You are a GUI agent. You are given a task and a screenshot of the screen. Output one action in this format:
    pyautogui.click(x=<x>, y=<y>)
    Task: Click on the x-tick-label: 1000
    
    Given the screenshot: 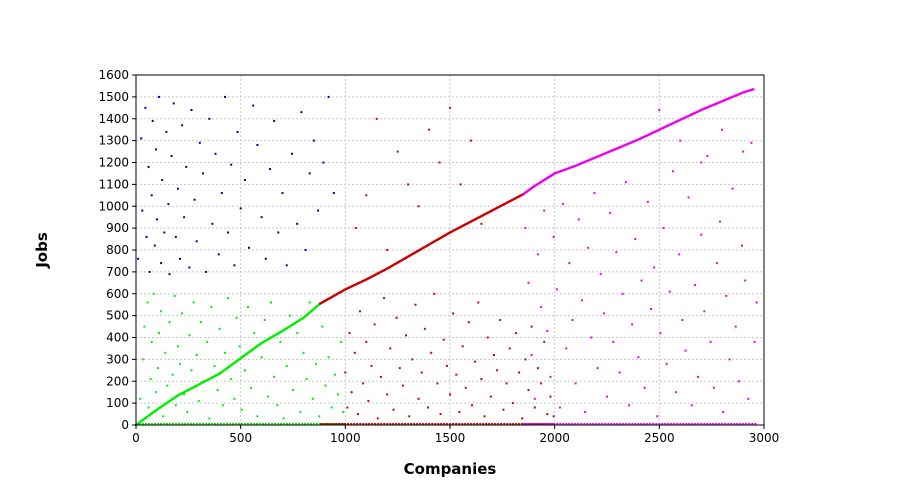 What is the action you would take?
    pyautogui.click(x=345, y=438)
    